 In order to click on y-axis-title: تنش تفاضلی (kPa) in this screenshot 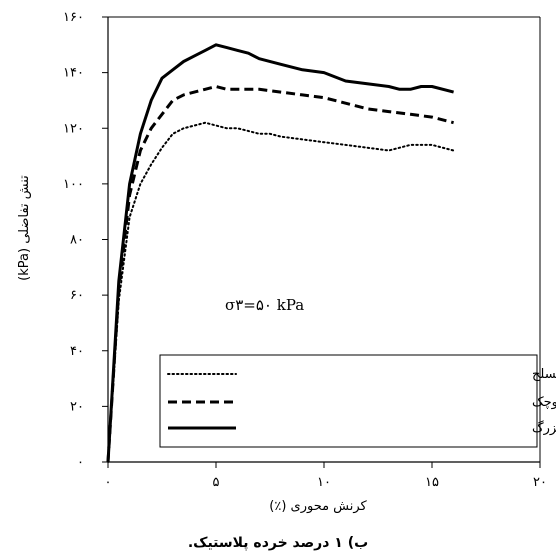, I will do `click(24, 228)`.